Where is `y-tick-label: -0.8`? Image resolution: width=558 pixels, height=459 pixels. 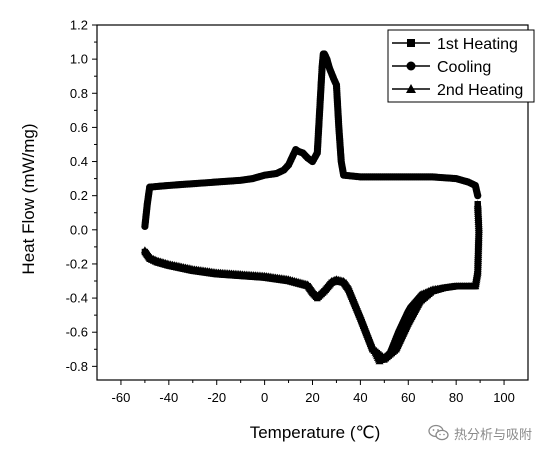
y-tick-label: -0.8 is located at coordinates (77, 366).